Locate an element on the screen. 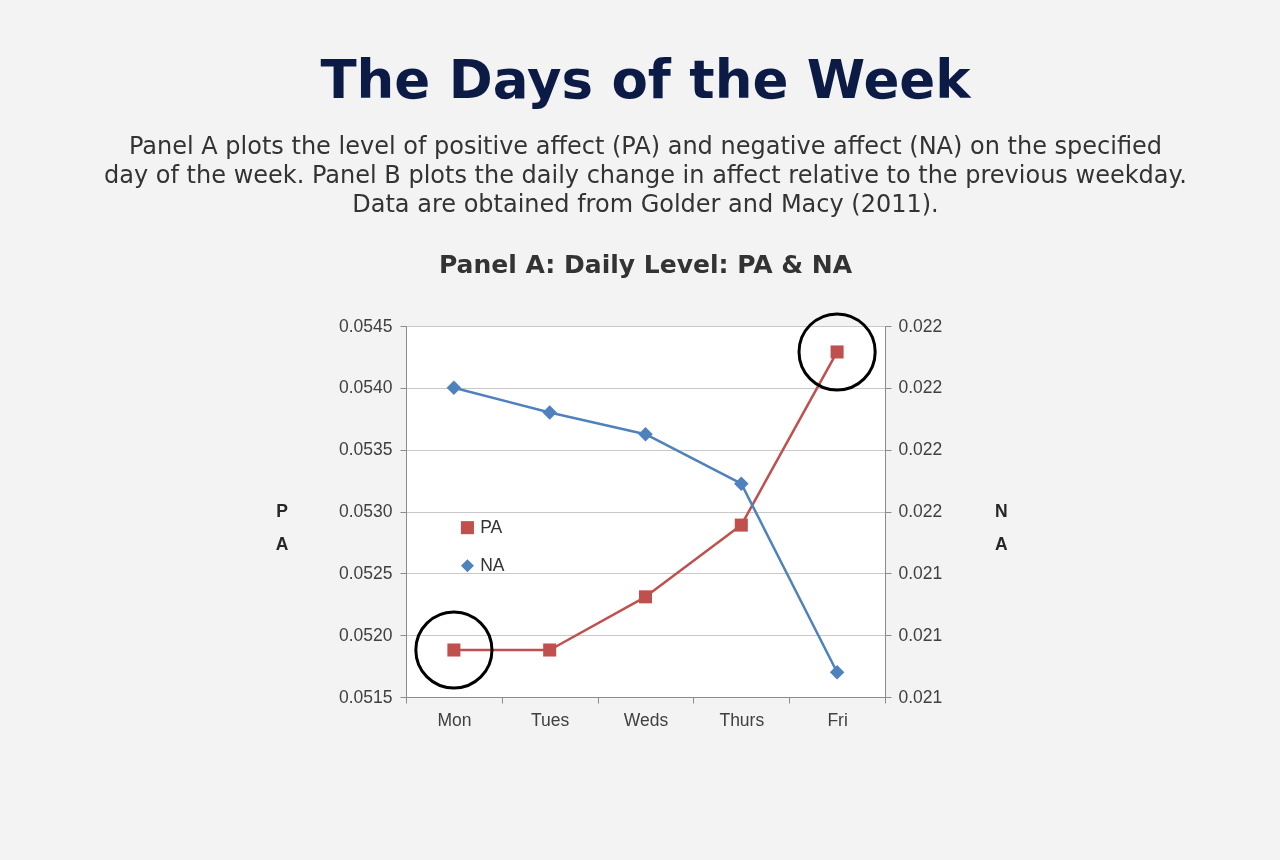 This screenshot has width=1280, height=860. x-tick-label: Thurs is located at coordinates (742, 719).